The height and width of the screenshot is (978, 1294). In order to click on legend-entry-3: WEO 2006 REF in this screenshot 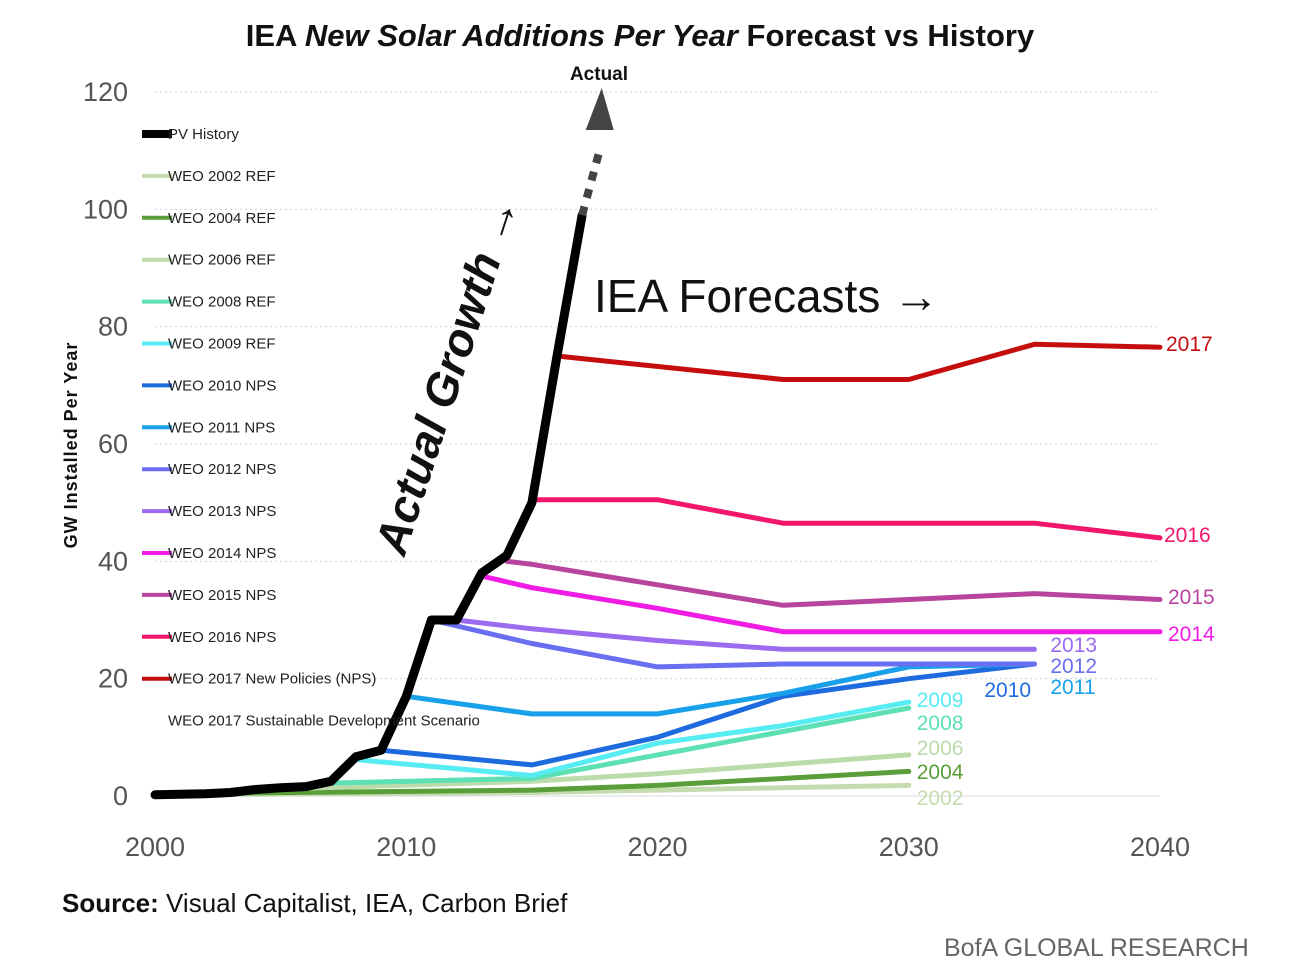, I will do `click(222, 260)`.